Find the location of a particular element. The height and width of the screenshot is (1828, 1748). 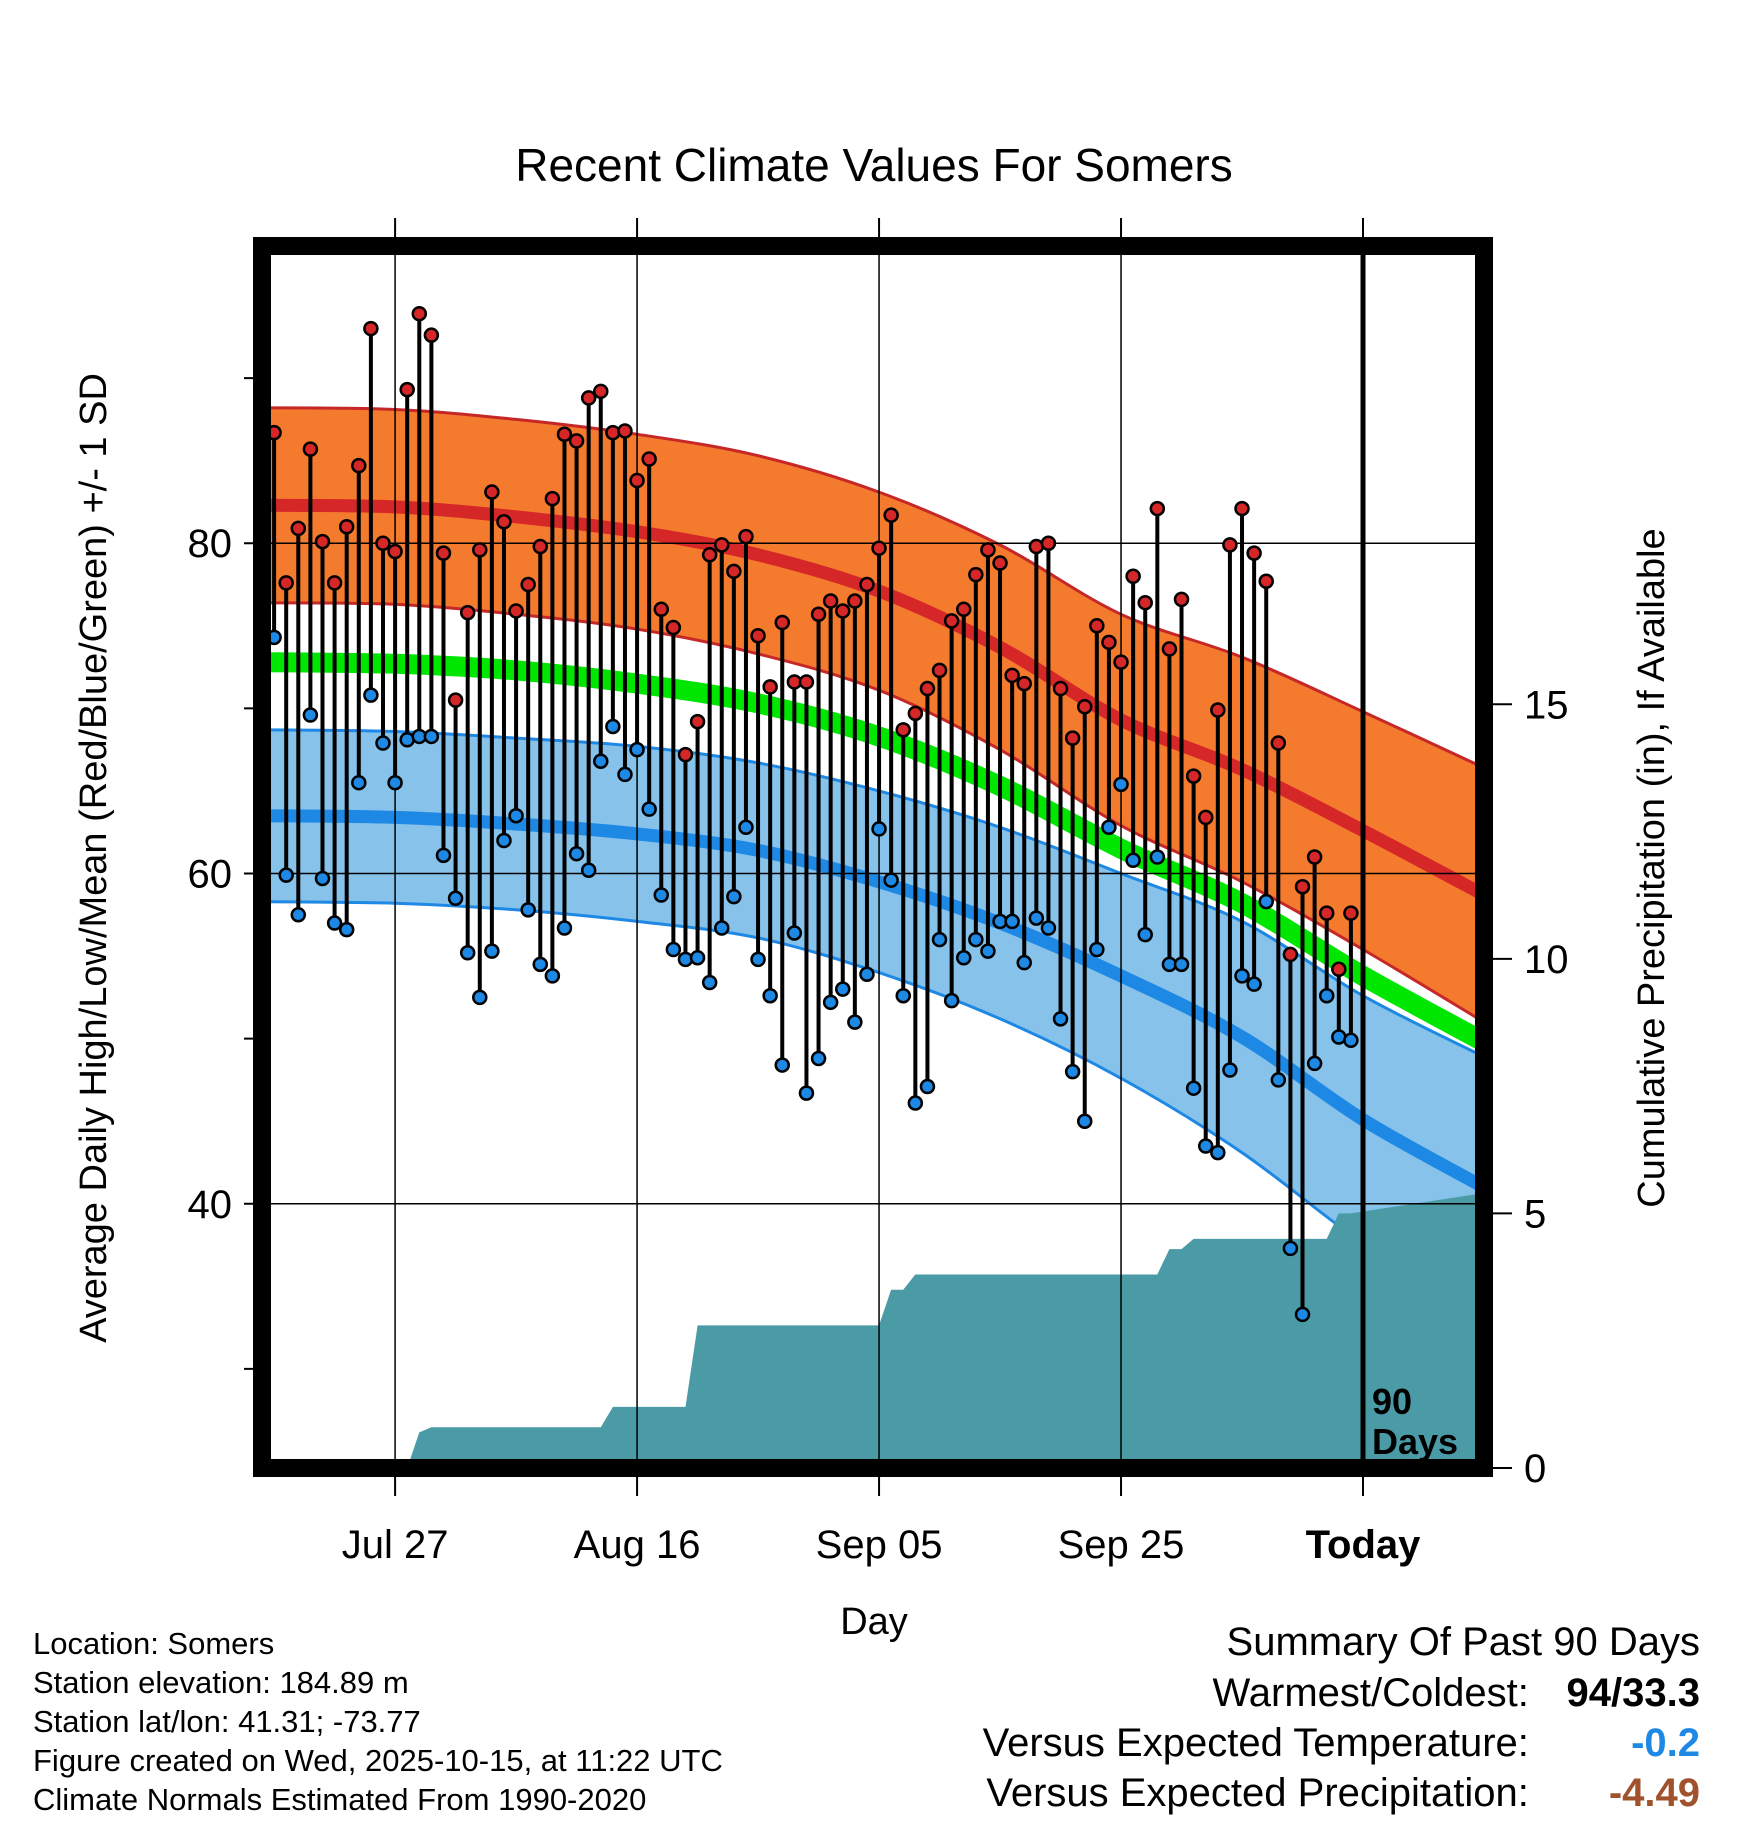

y-tick-label-40: 40 is located at coordinates (210, 1205).